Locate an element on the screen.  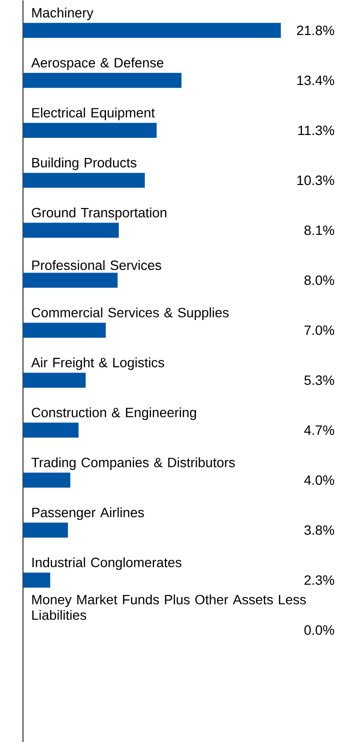
data-label: 10.3% is located at coordinates (315, 181).